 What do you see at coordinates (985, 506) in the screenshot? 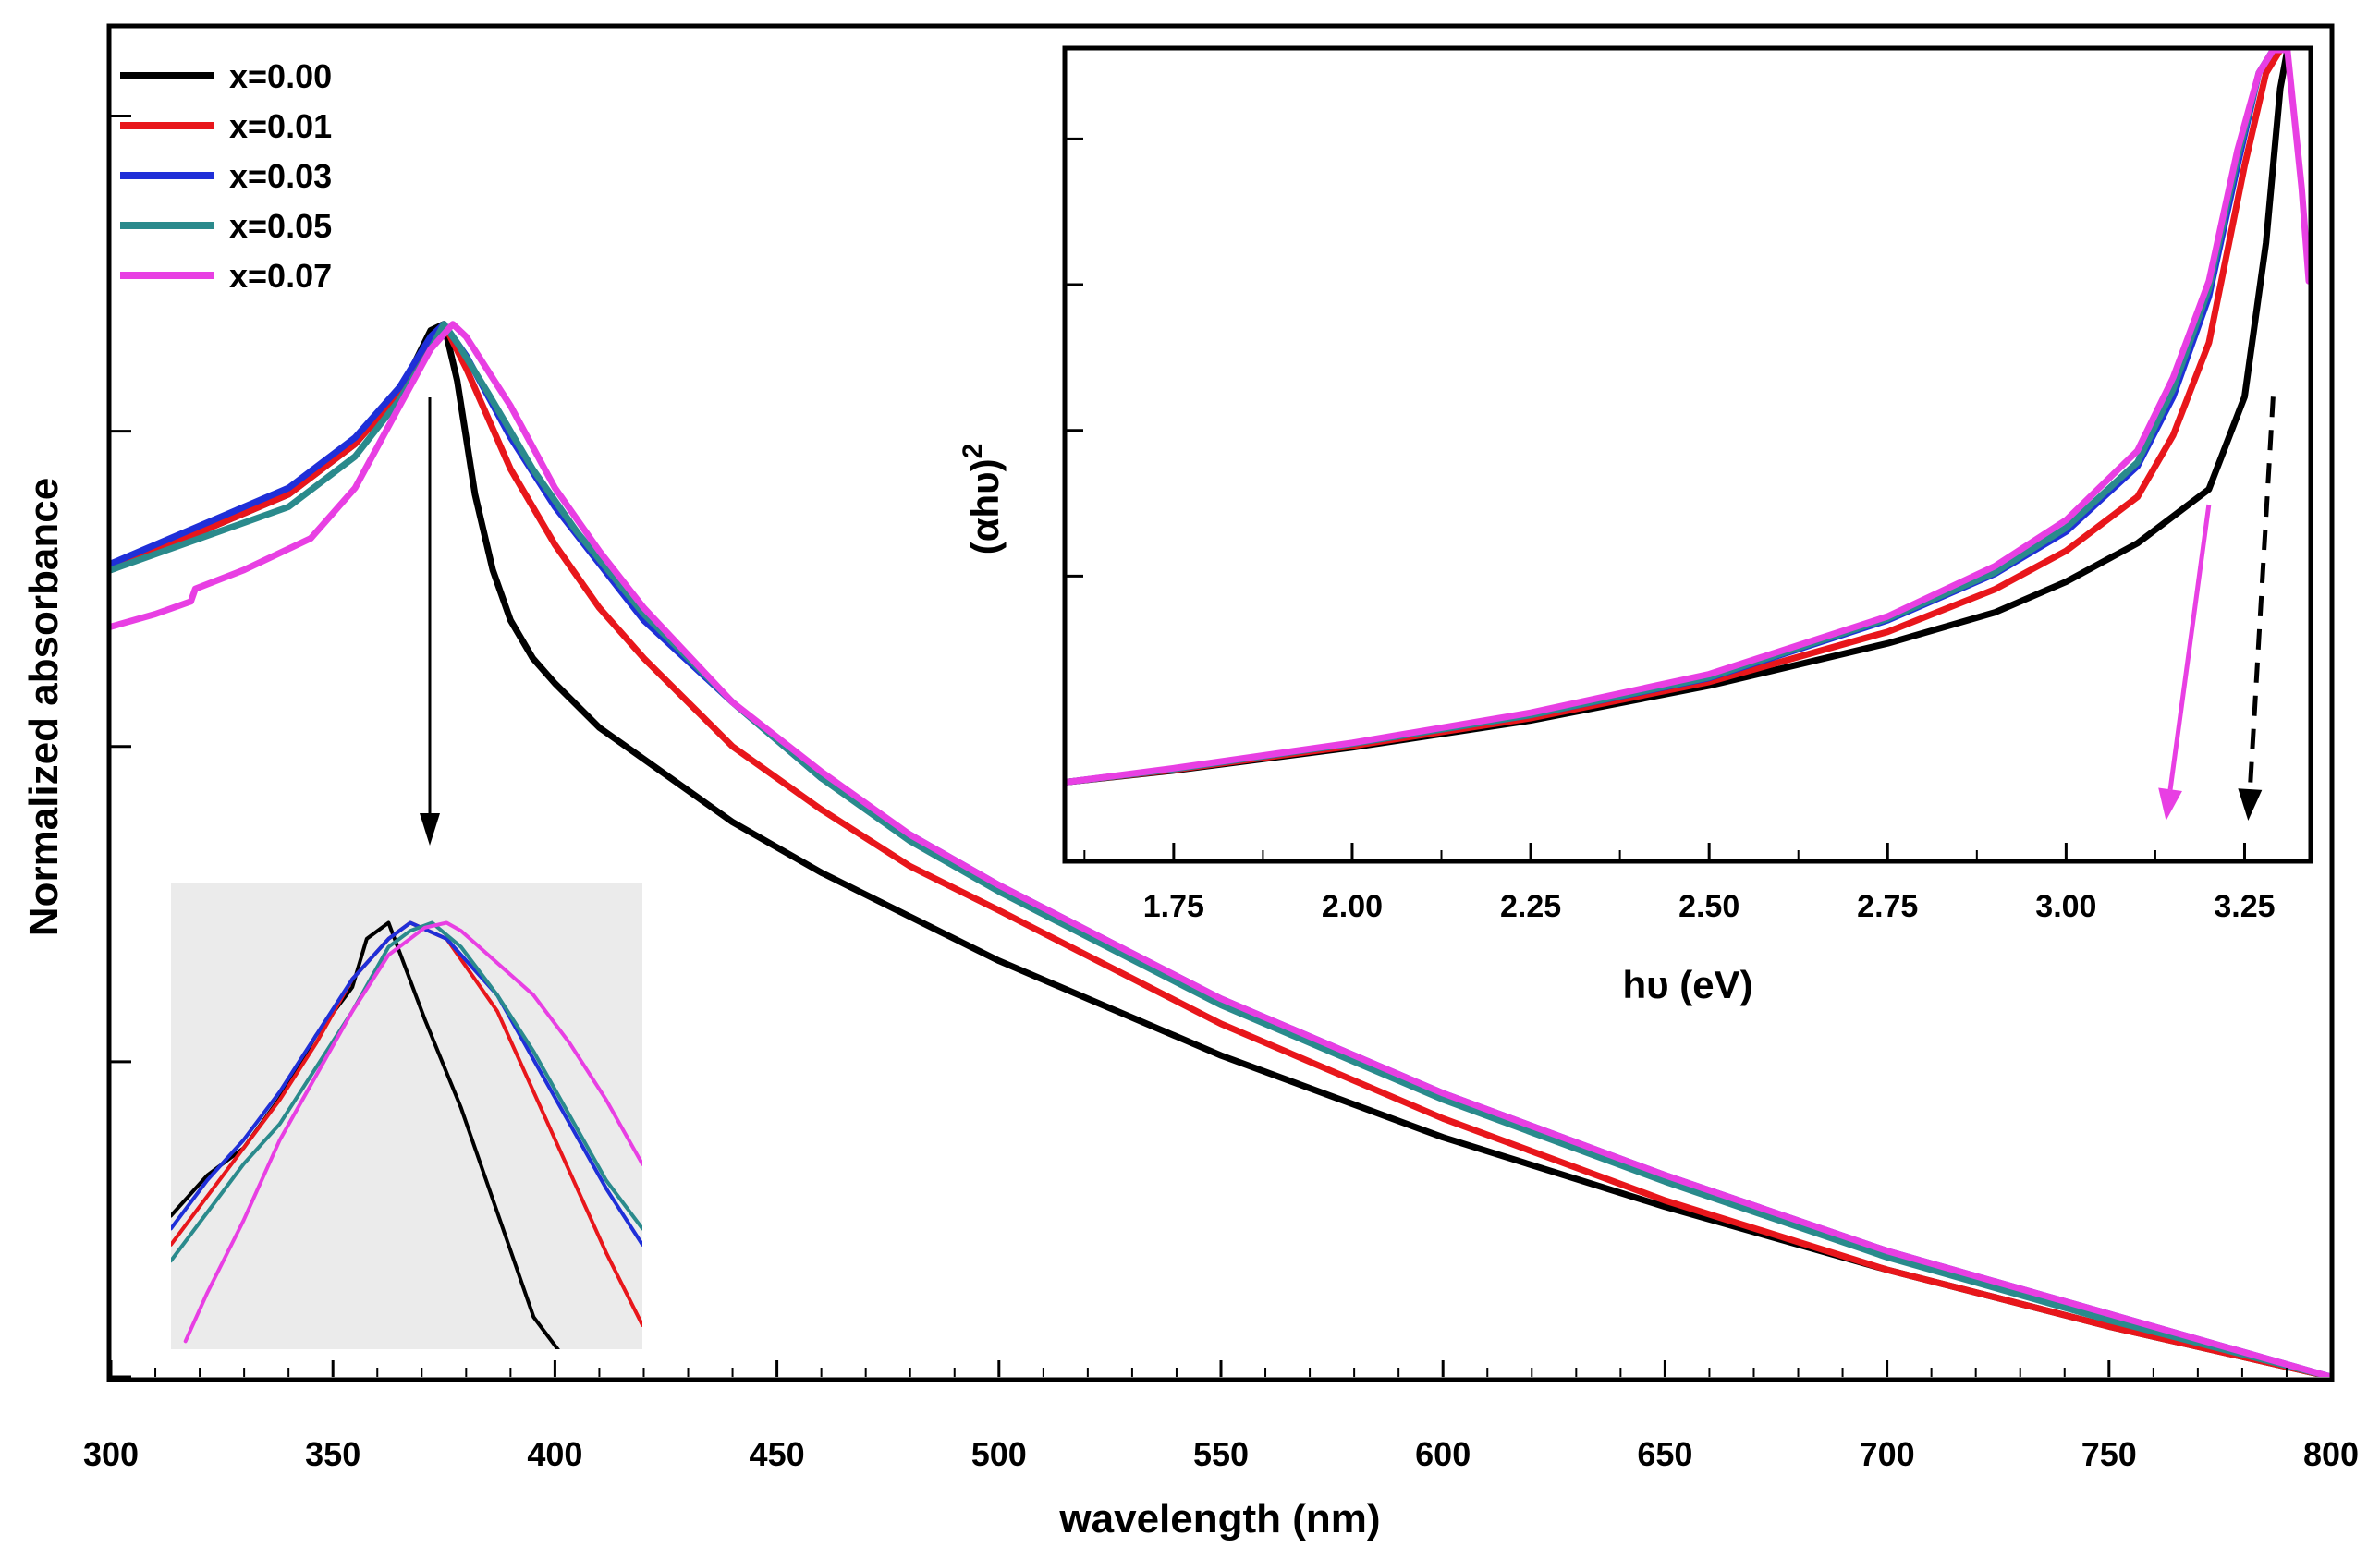
I see `bandgap-inset-y-axis-title-main: (αhυ)` at bounding box center [985, 506].